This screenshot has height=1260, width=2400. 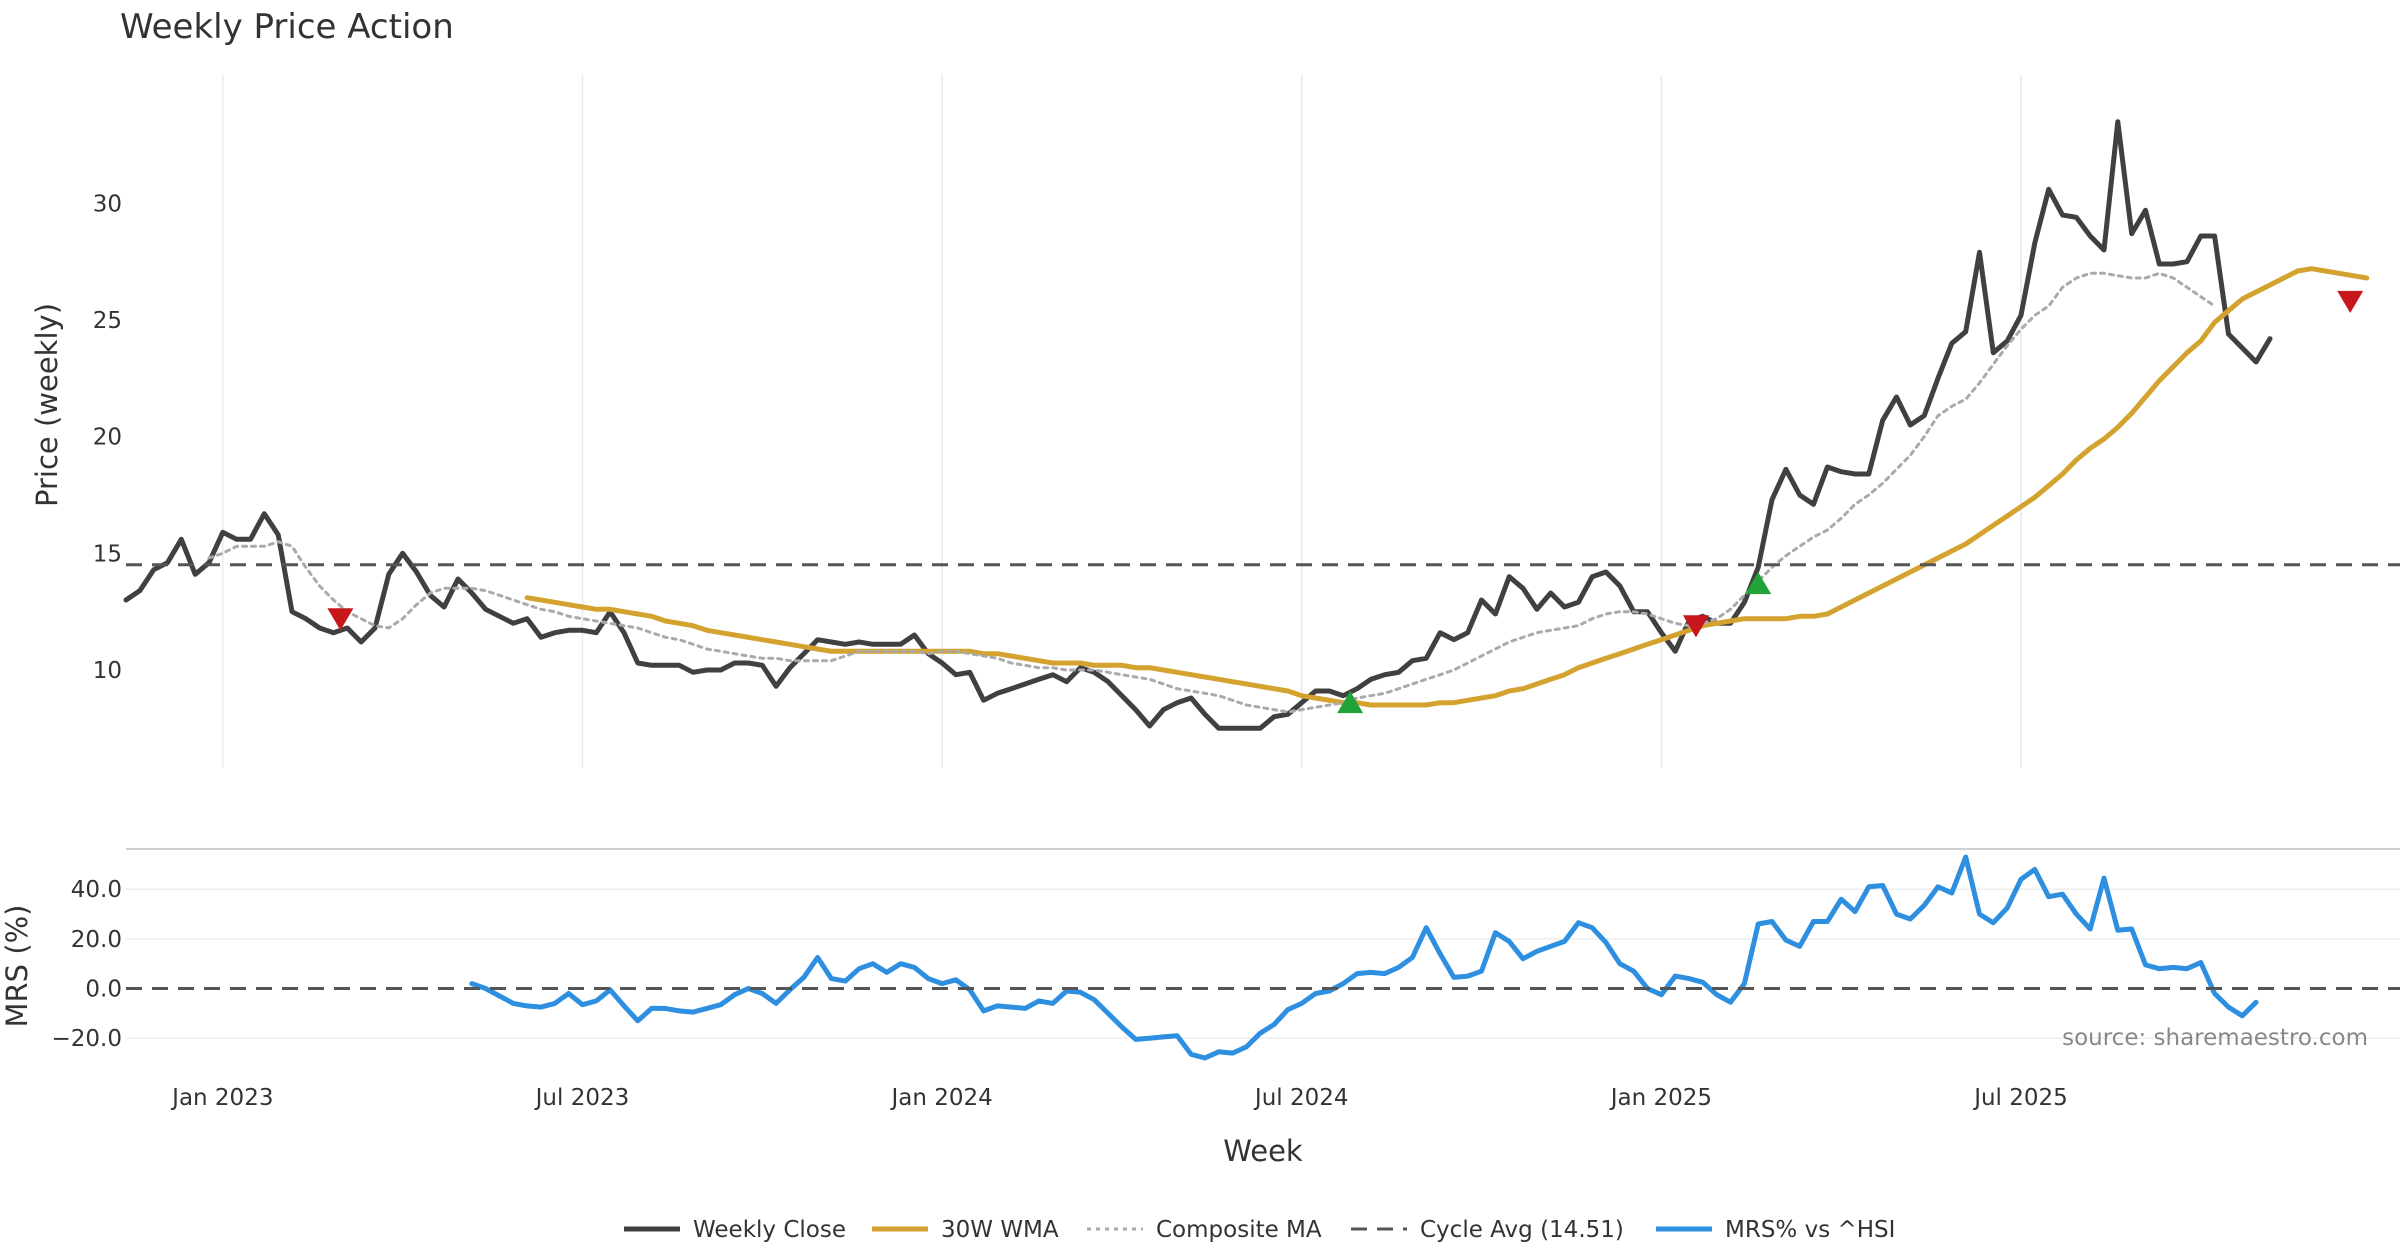 What do you see at coordinates (107, 554) in the screenshot?
I see `price-y-tick-15: 15` at bounding box center [107, 554].